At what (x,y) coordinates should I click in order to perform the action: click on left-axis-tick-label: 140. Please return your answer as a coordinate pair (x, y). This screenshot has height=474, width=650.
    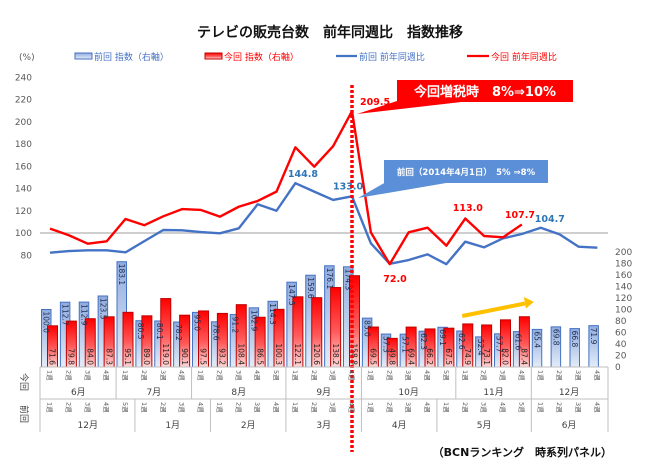
    Looking at the image, I should click on (23, 190).